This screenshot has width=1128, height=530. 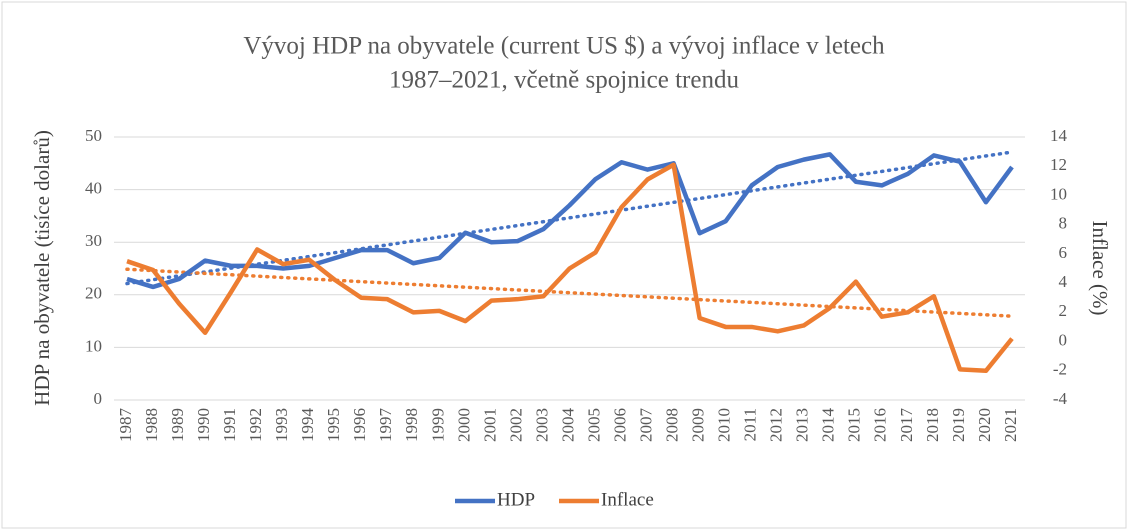 What do you see at coordinates (1059, 135) in the screenshot?
I see `y2-tick-label: 14` at bounding box center [1059, 135].